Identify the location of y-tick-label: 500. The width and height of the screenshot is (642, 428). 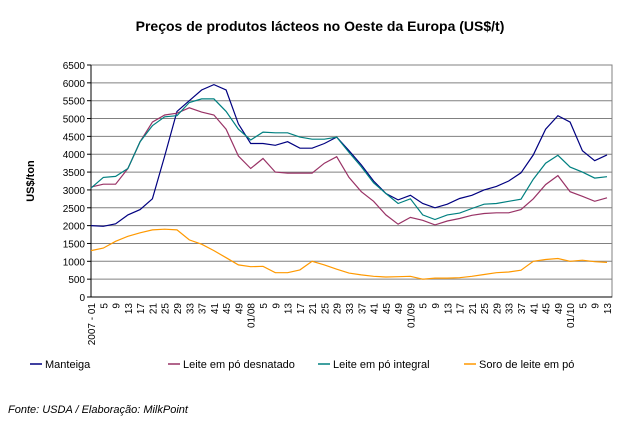
(76, 280).